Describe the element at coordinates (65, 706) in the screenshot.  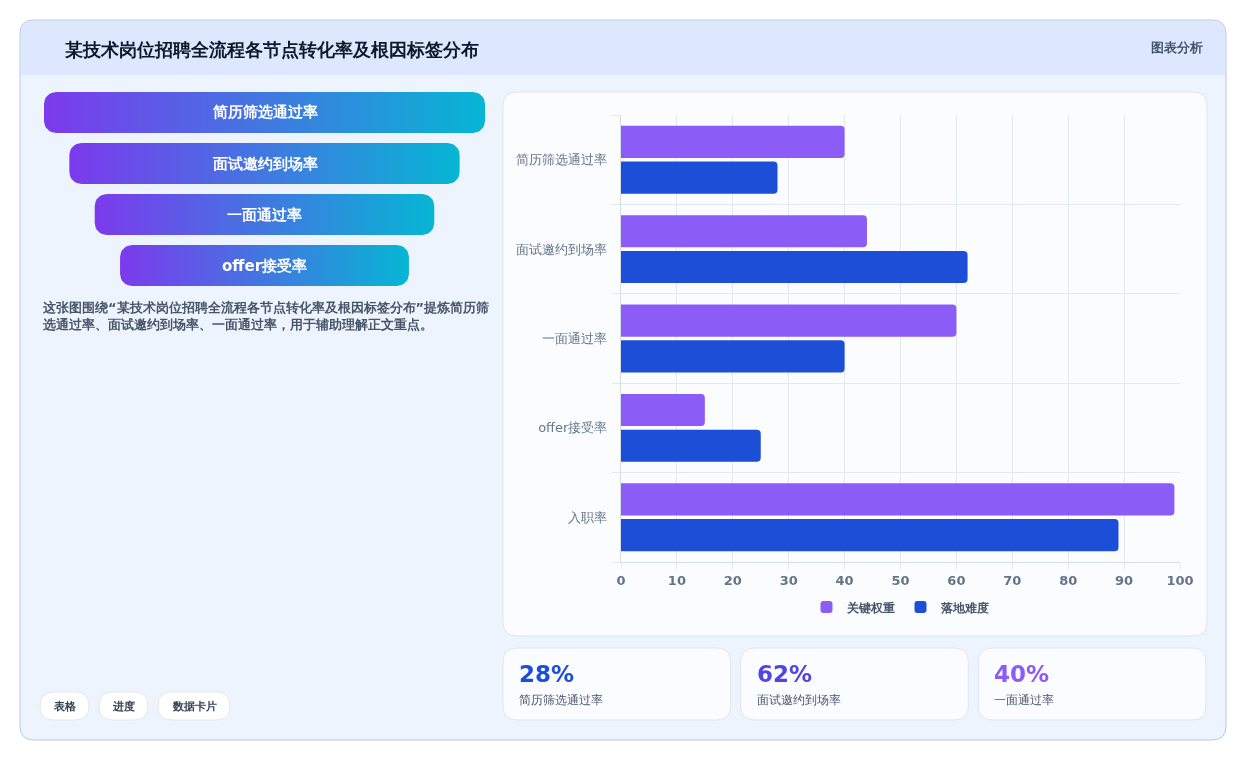
I see `text: 表格` at that location.